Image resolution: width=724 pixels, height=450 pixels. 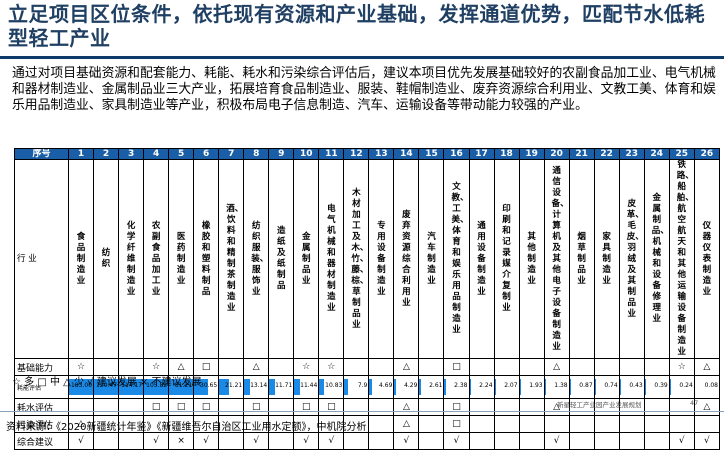 I want to click on energy-value: 4.69, so click(x=385, y=385).